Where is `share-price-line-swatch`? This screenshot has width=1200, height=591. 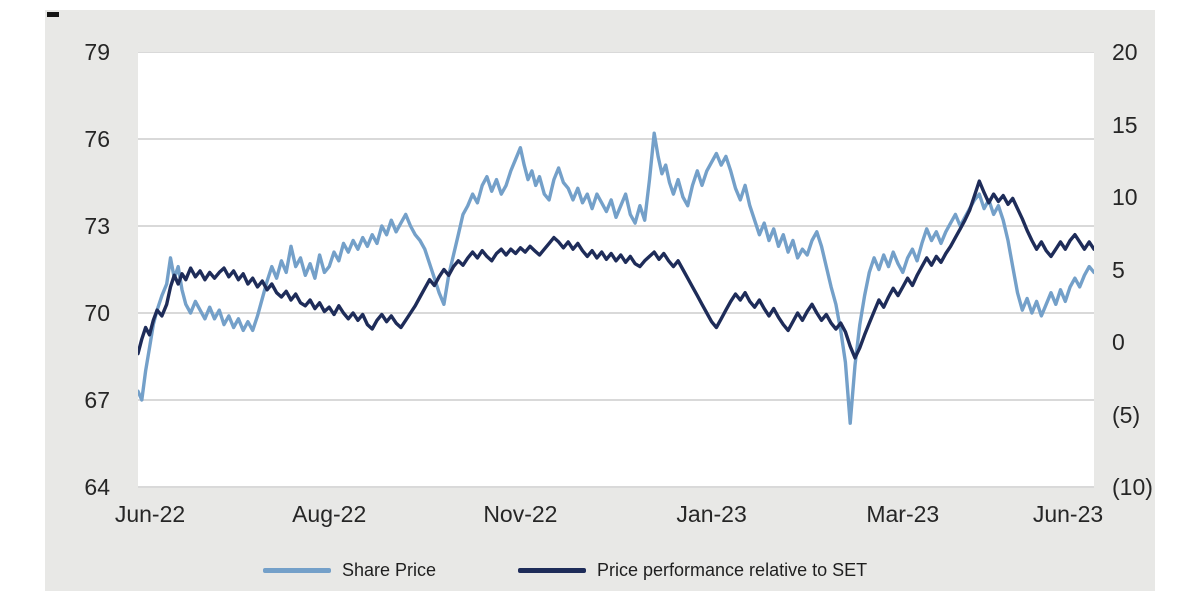 share-price-line-swatch is located at coordinates (297, 570).